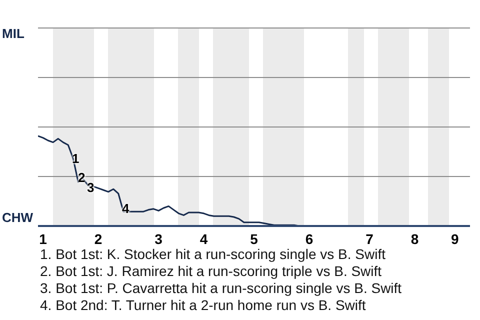  I want to click on text: MIL, so click(13, 33).